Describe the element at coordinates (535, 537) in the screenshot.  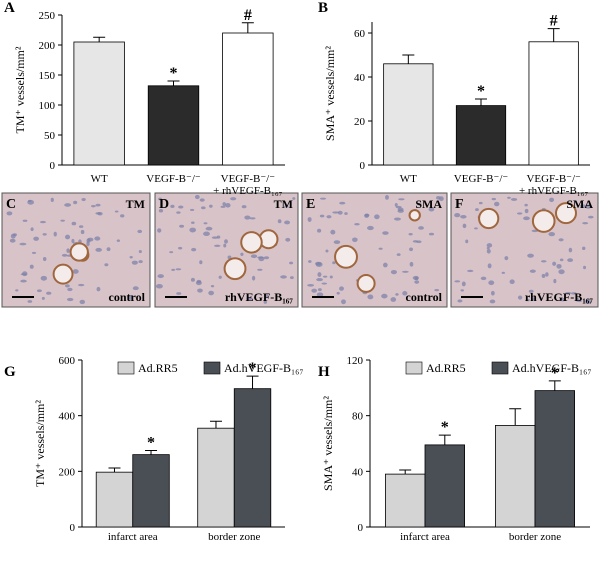
I see `x-tick-label: border zone` at that location.